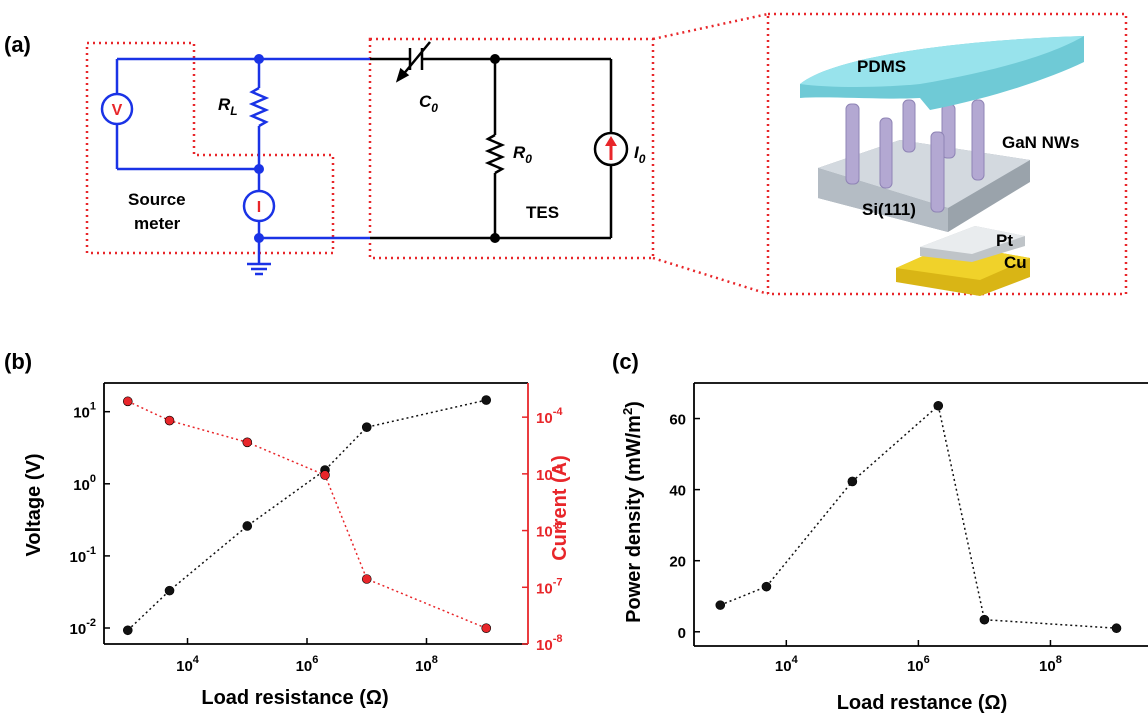  What do you see at coordinates (259, 148) in the screenshot?
I see `wire-junctions` at bounding box center [259, 148].